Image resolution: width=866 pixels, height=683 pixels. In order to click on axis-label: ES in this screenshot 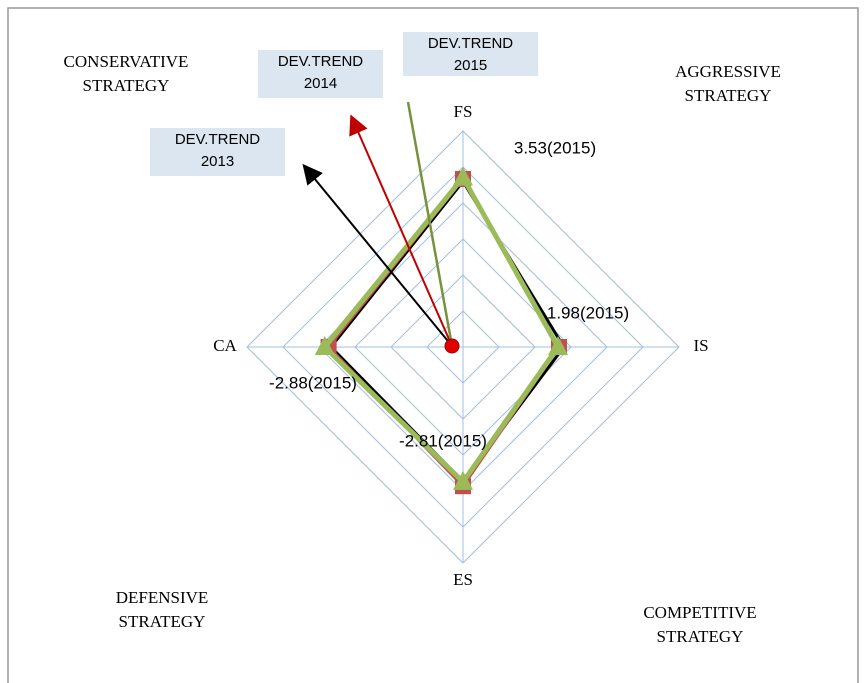, I will do `click(463, 579)`.